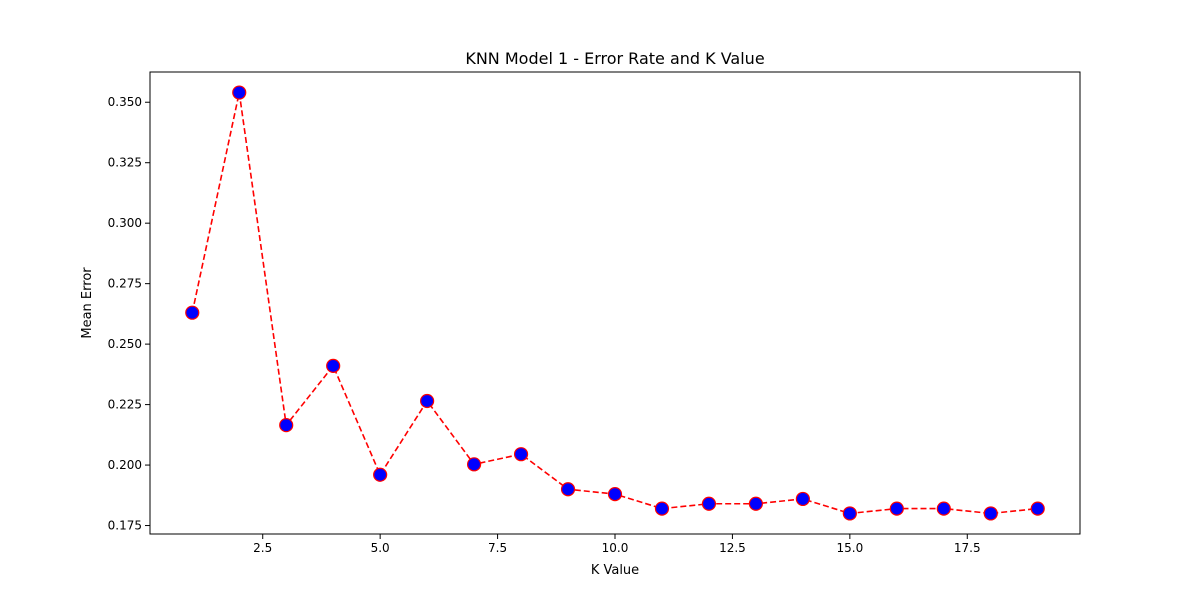  I want to click on y-tick-label: 0.300, so click(125, 223).